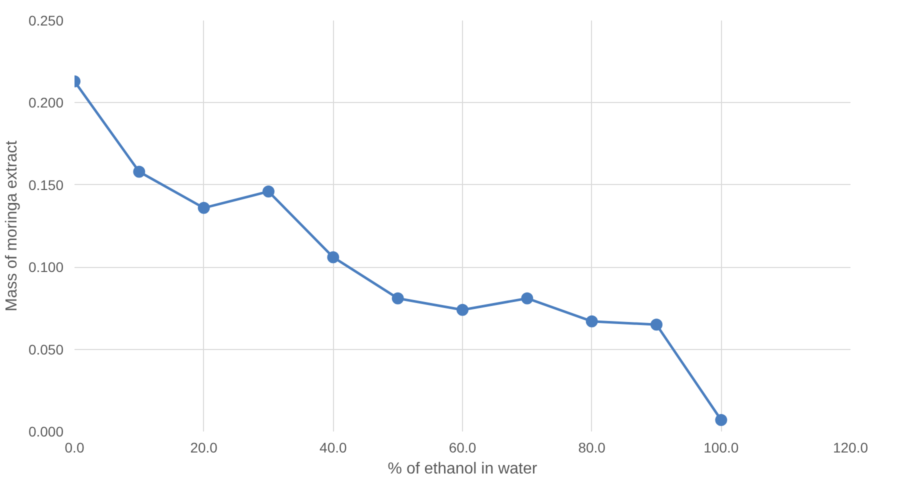  What do you see at coordinates (204, 448) in the screenshot?
I see `x-tick-label: 20.0` at bounding box center [204, 448].